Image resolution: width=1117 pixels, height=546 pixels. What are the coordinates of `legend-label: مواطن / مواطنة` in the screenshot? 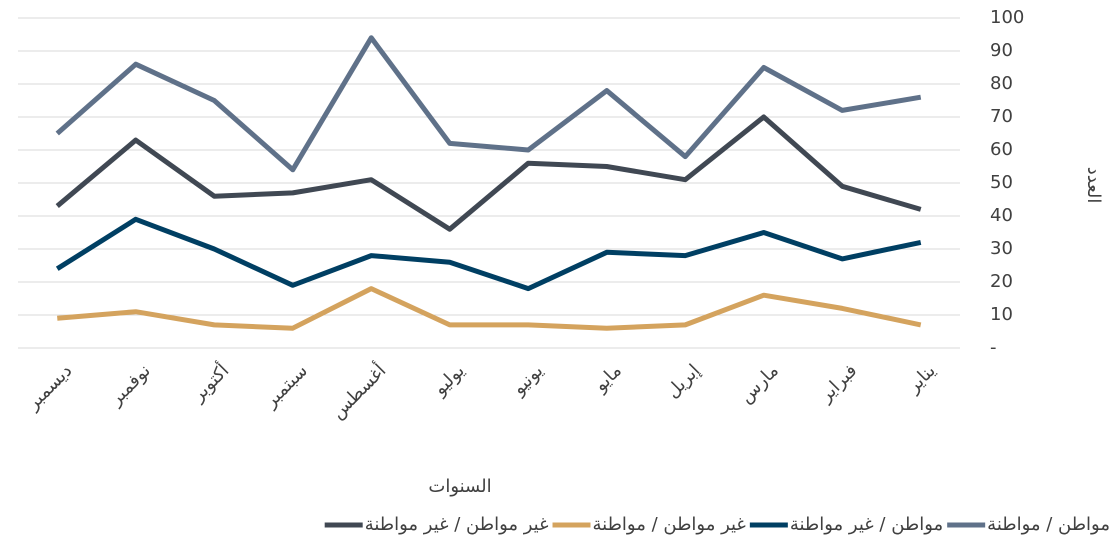 It's located at (1048, 524).